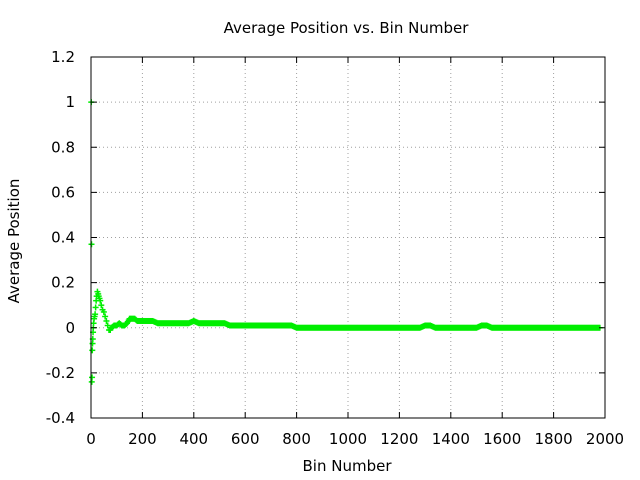 This screenshot has height=480, width=640. I want to click on chart-title: Average Position vs. Bin Number, so click(347, 28).